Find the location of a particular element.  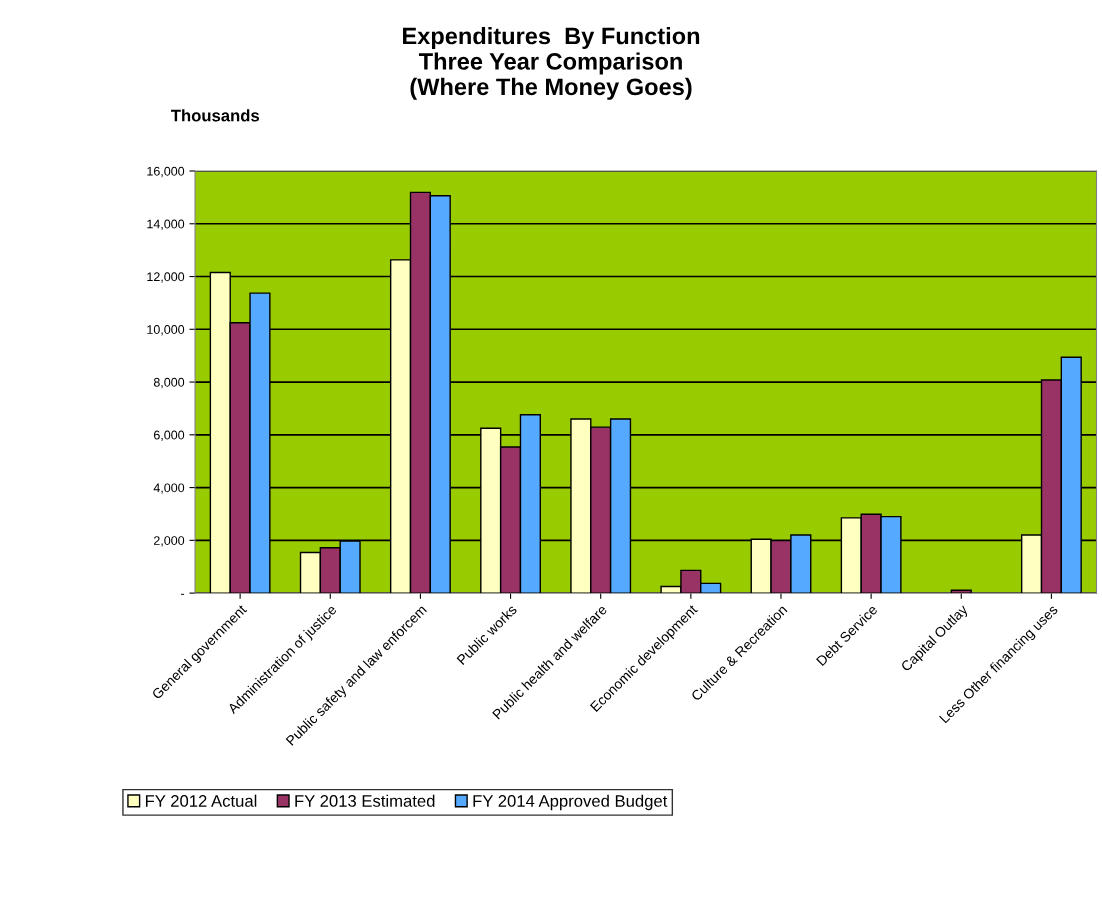

legend-label: FY 2012 Actual is located at coordinates (201, 800).